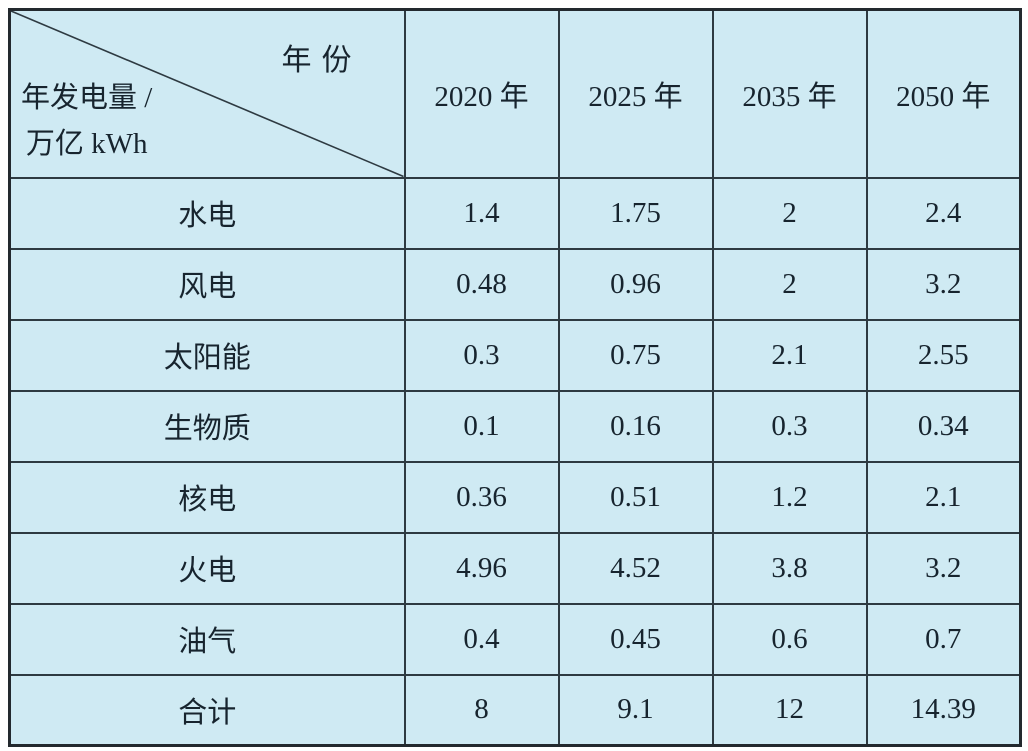 Image resolution: width=1028 pixels, height=751 pixels. I want to click on cell-value: 0.4, so click(481, 639).